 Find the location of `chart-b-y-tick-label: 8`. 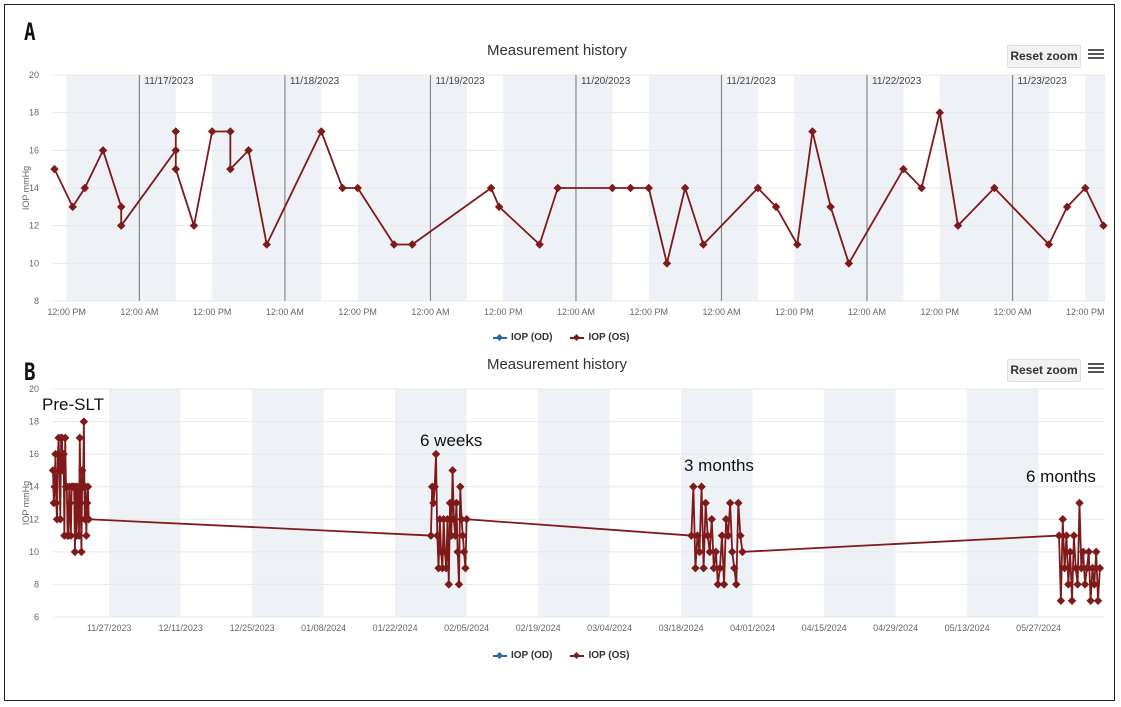

chart-b-y-tick-label: 8 is located at coordinates (36, 584).